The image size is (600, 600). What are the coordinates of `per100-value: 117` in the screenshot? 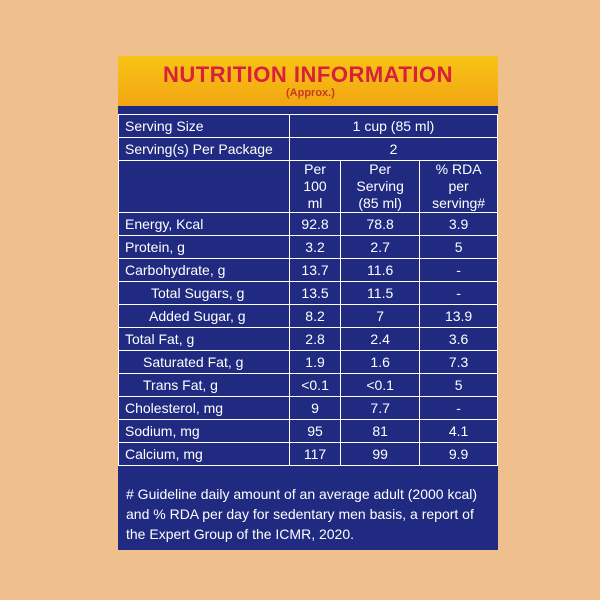 It's located at (315, 454).